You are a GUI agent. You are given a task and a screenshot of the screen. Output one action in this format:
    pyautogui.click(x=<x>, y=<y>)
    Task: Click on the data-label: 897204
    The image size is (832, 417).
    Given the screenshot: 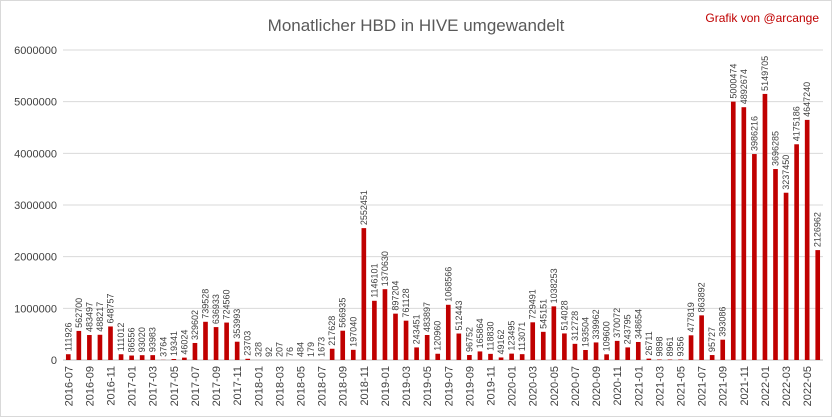 What is the action you would take?
    pyautogui.click(x=396, y=296)
    